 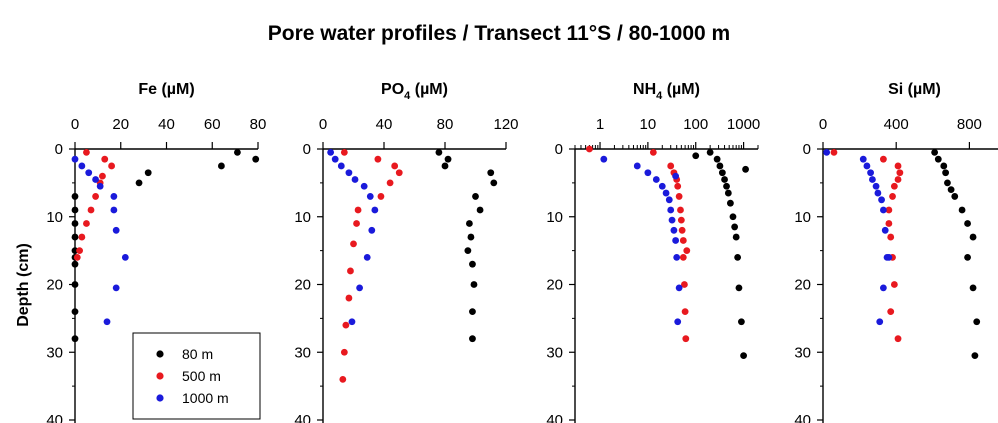 What do you see at coordinates (969, 124) in the screenshot?
I see `x-tick-label: 800` at bounding box center [969, 124].